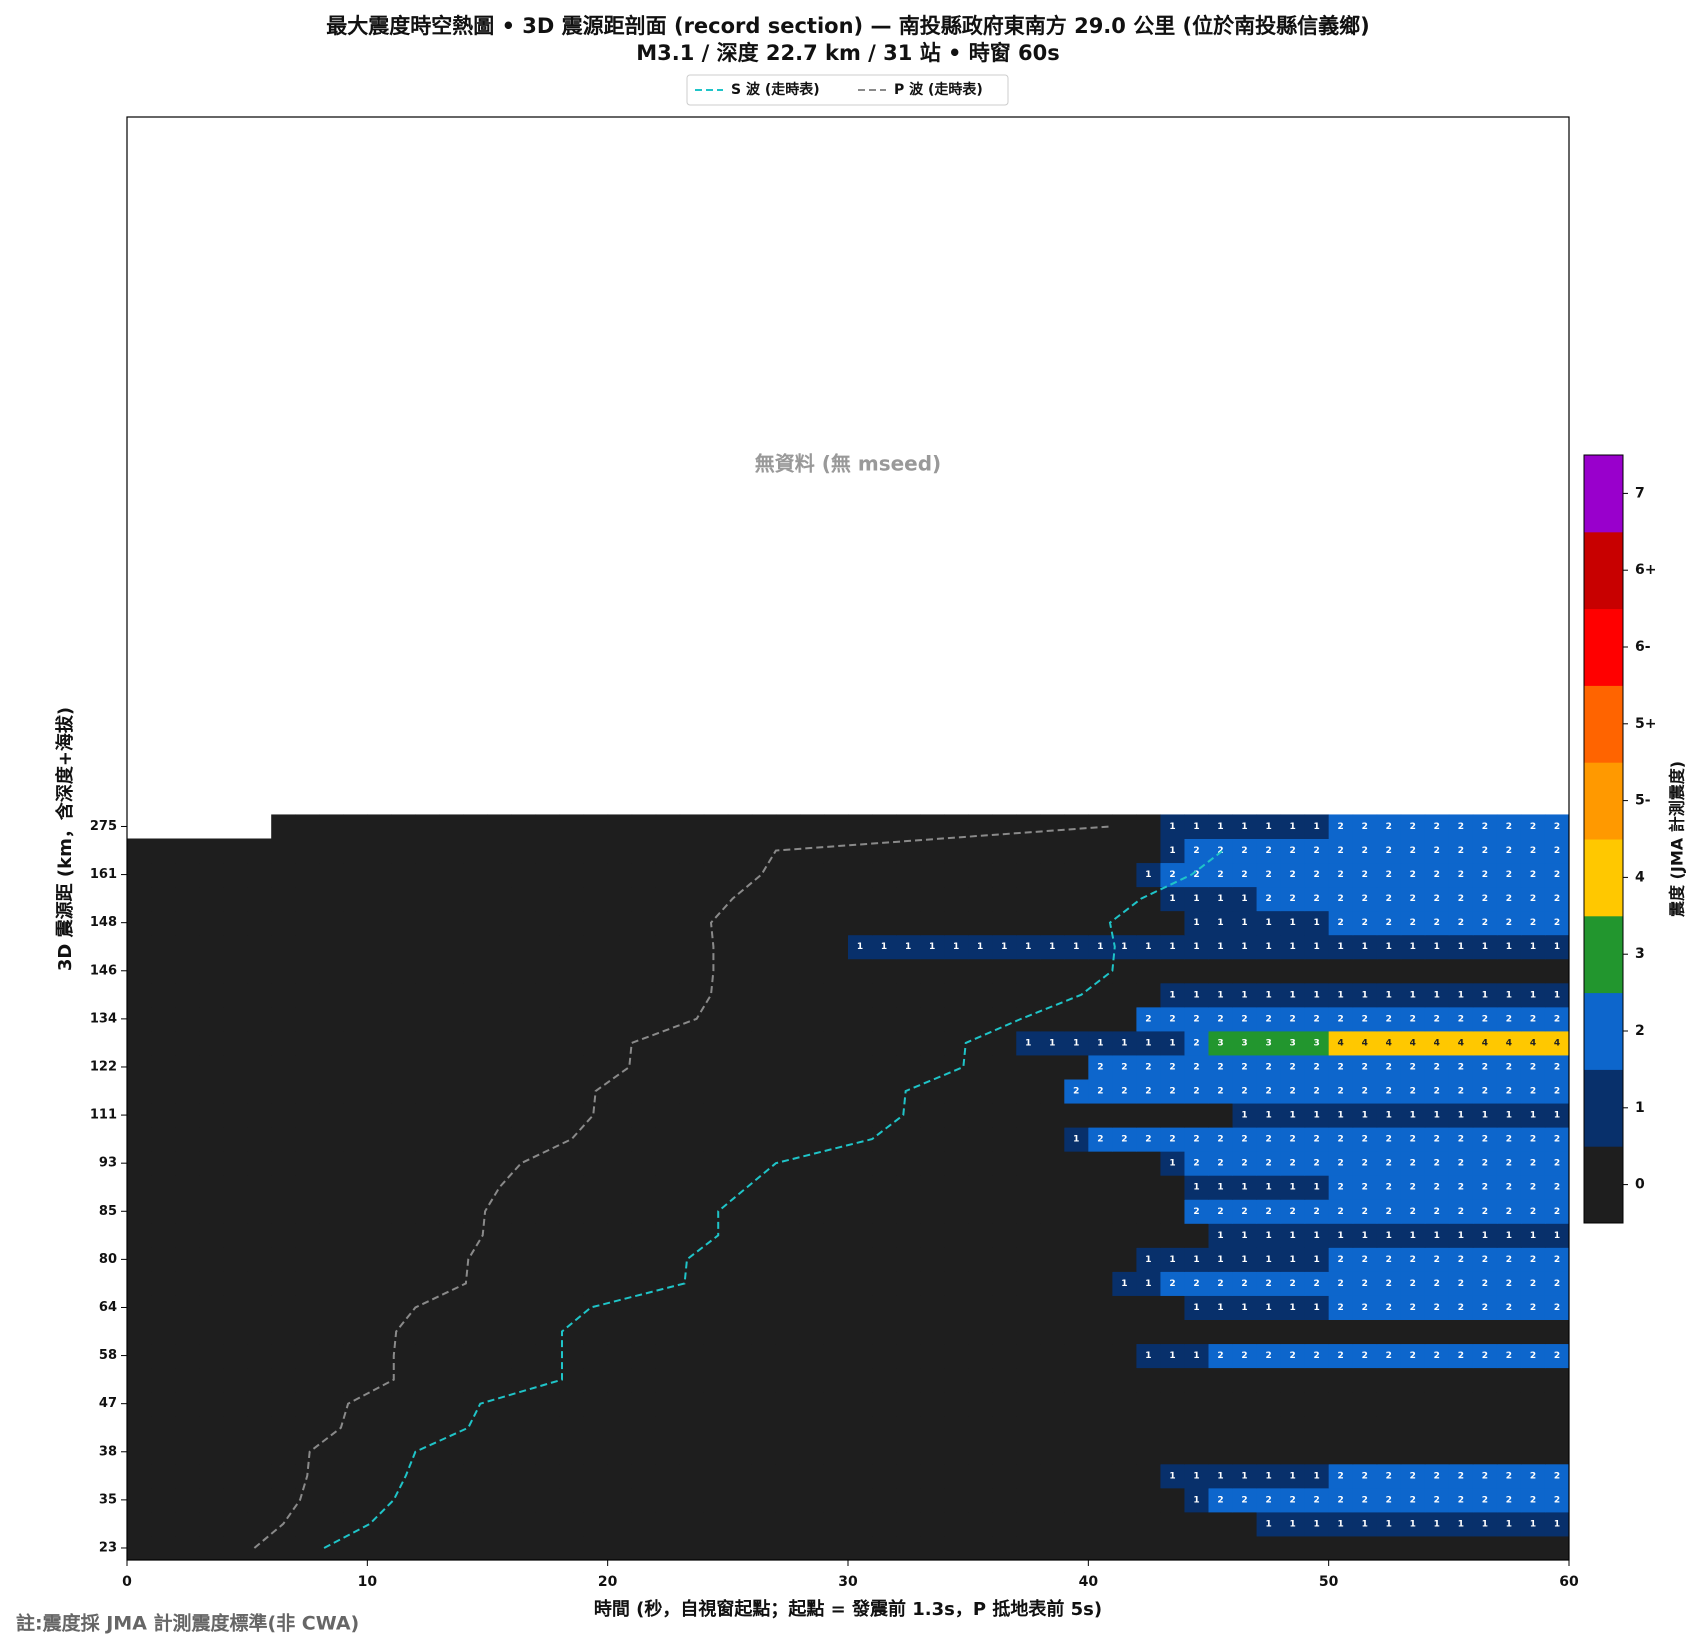  What do you see at coordinates (1437, 1043) in the screenshot?
I see `cell-label: 4` at bounding box center [1437, 1043].